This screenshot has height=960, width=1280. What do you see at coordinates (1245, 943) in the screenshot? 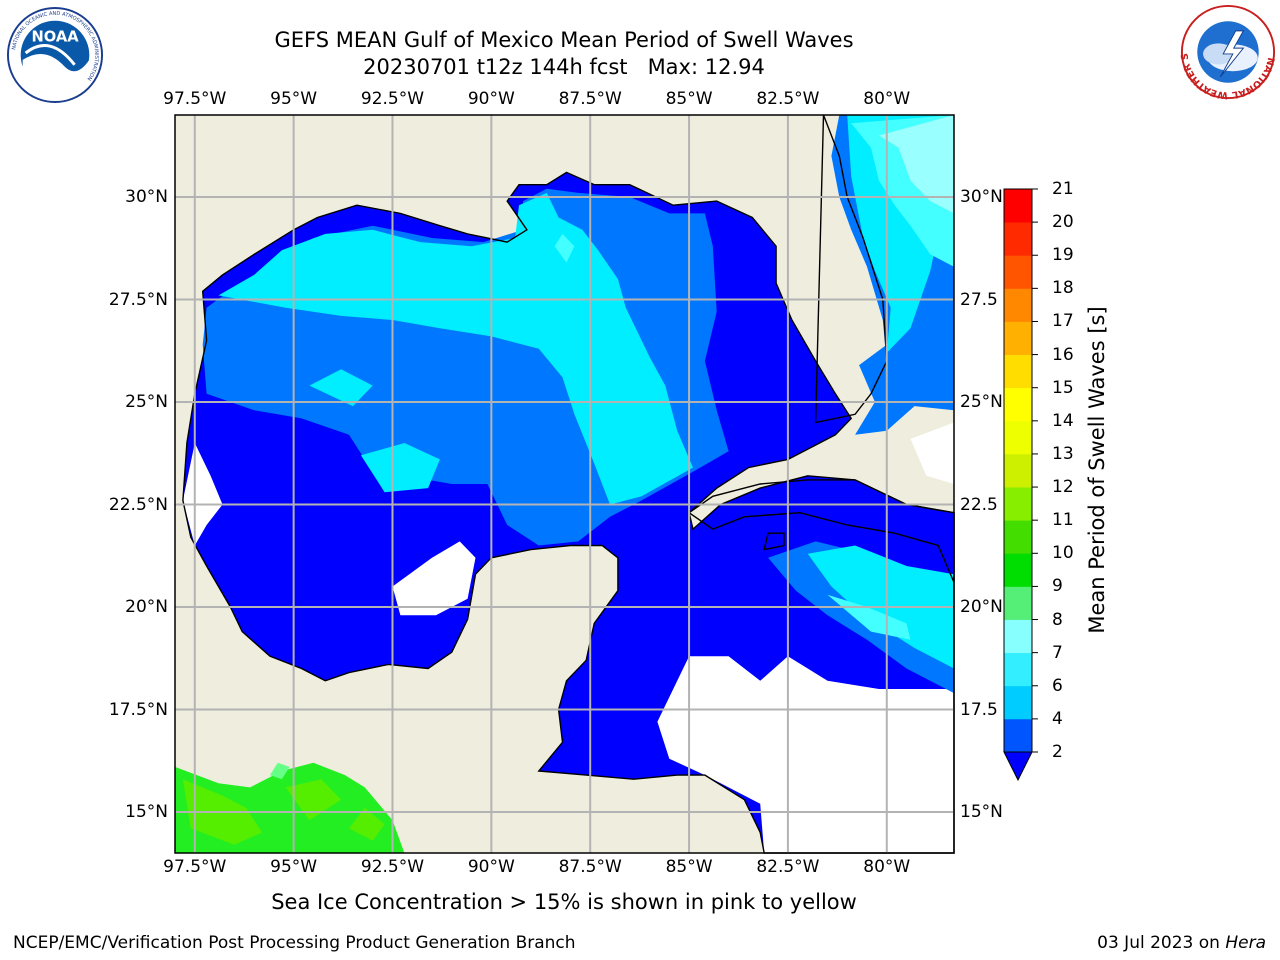
I see `host-name: Hera` at bounding box center [1245, 943].